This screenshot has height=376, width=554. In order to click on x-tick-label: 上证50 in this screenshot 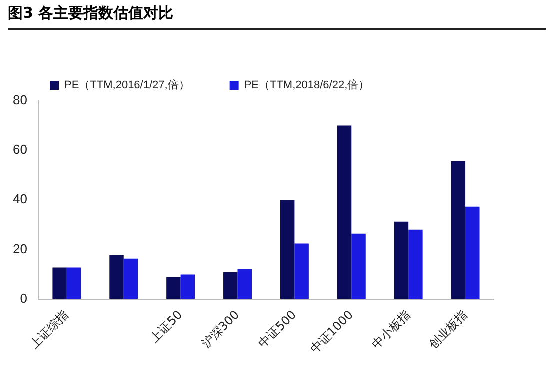, I will do `click(166, 327)`.